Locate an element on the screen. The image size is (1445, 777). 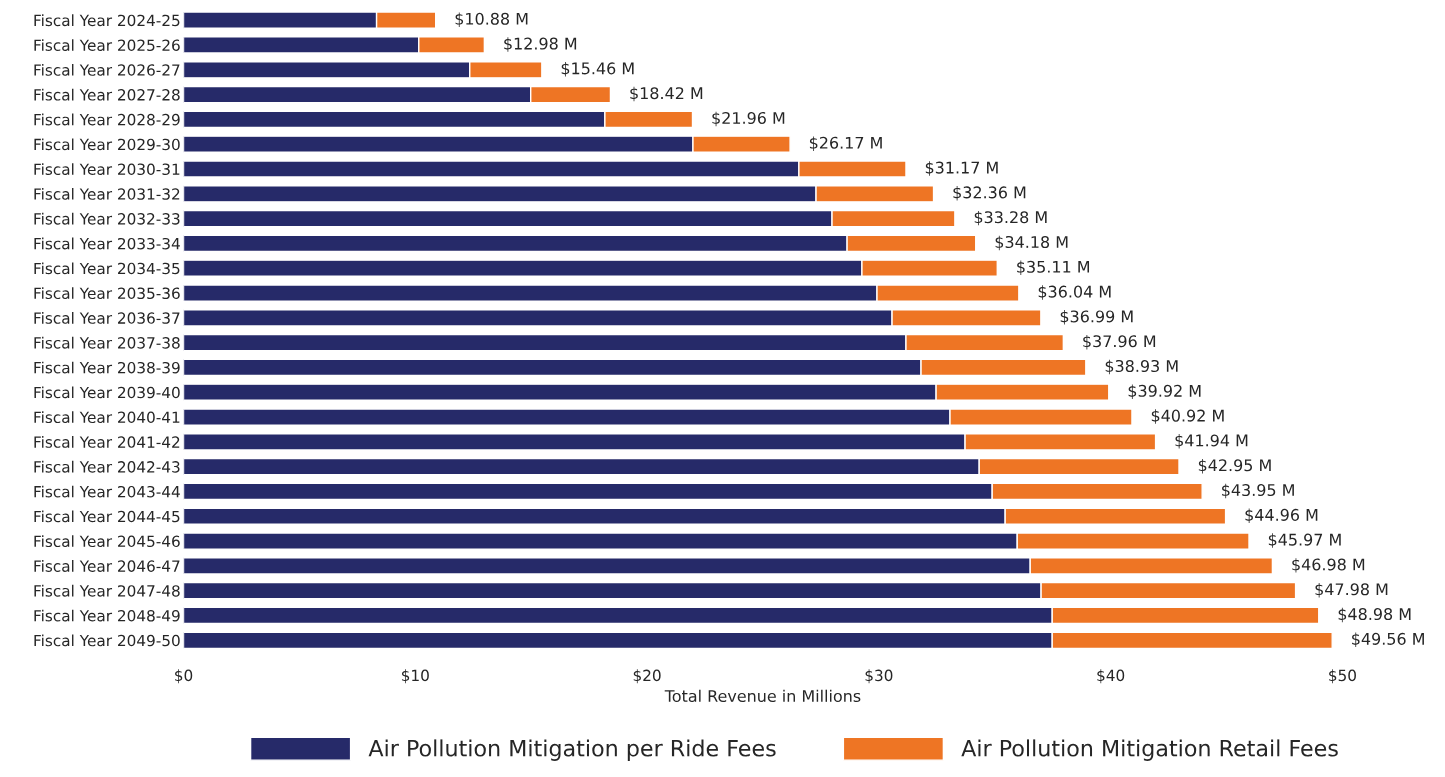
y-tick-label: Fiscal Year 2035-36 is located at coordinates (107, 293).